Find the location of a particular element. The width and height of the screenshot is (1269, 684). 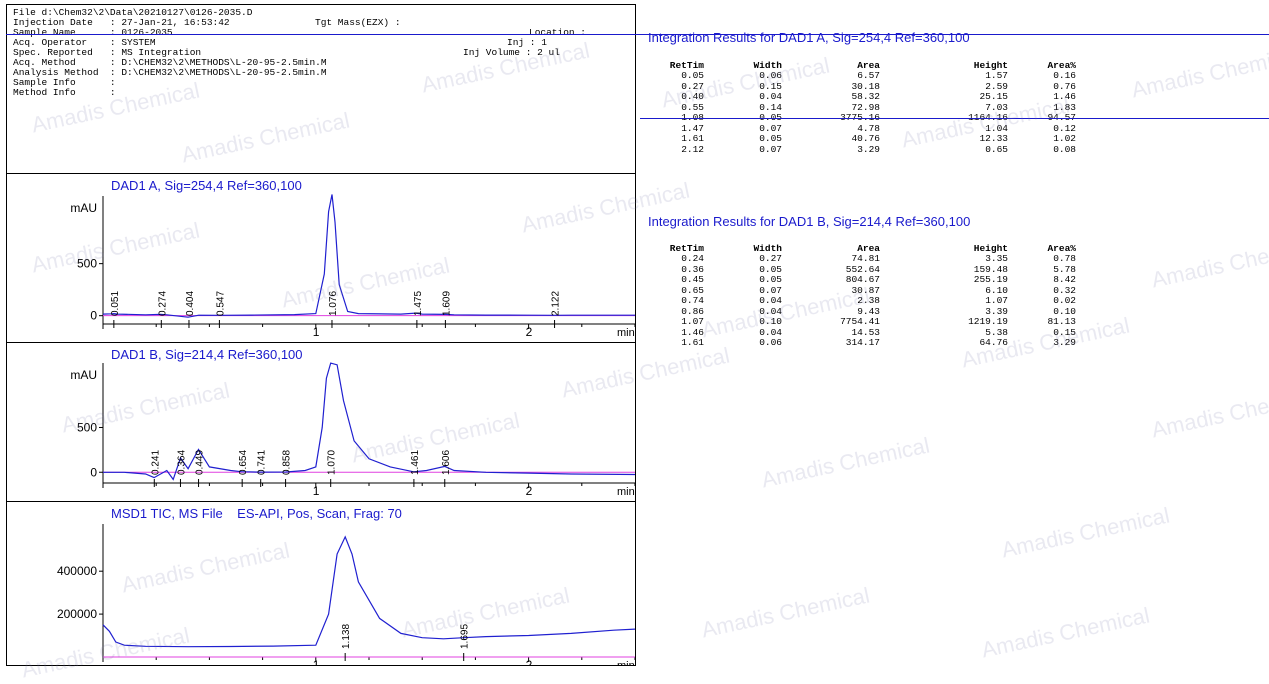

table-cell: 4.78 is located at coordinates (868, 128).